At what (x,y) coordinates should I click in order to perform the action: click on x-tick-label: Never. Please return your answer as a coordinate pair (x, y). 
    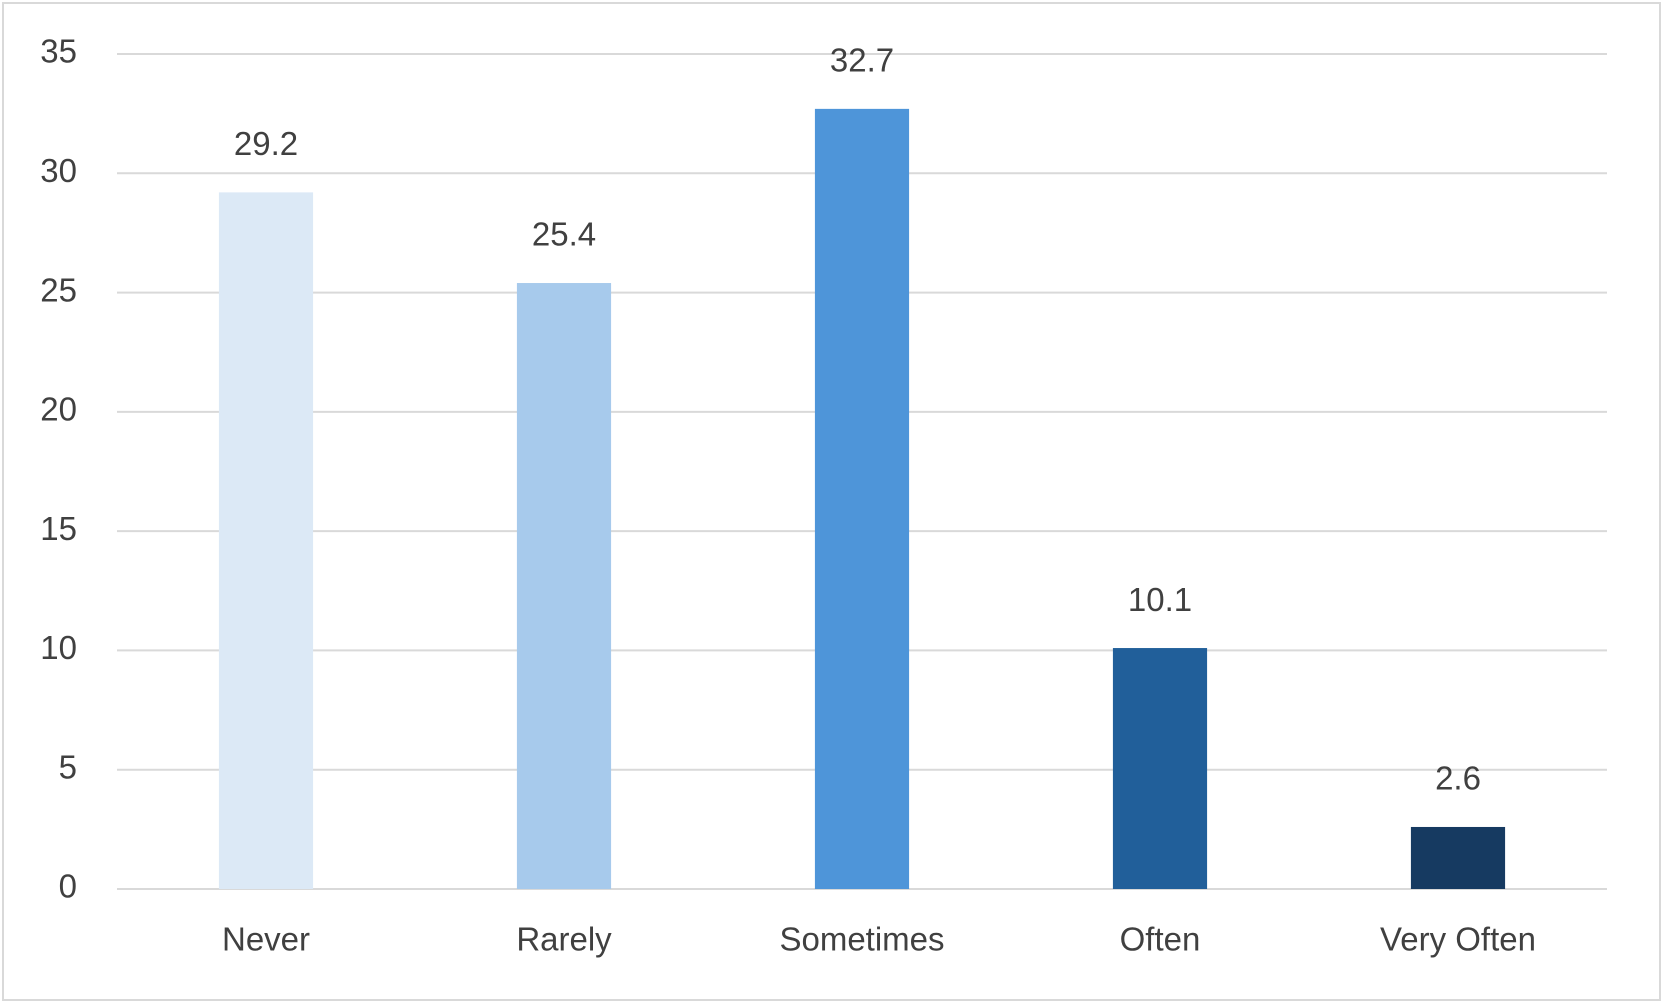
    Looking at the image, I should click on (266, 939).